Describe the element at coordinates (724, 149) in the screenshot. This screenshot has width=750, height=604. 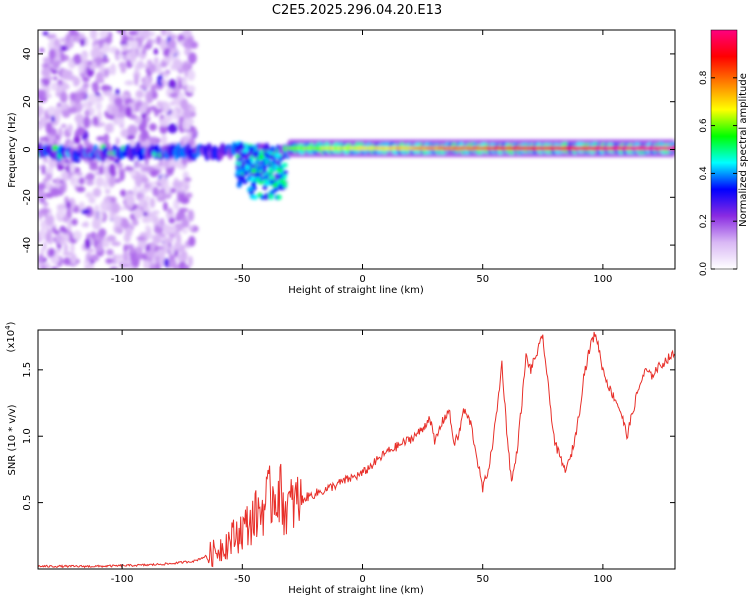
I see `colorbar-gradient` at that location.